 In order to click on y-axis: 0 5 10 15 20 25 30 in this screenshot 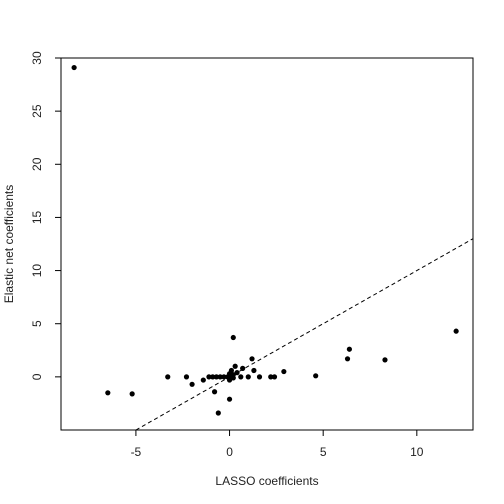, I will do `click(45, 215)`.